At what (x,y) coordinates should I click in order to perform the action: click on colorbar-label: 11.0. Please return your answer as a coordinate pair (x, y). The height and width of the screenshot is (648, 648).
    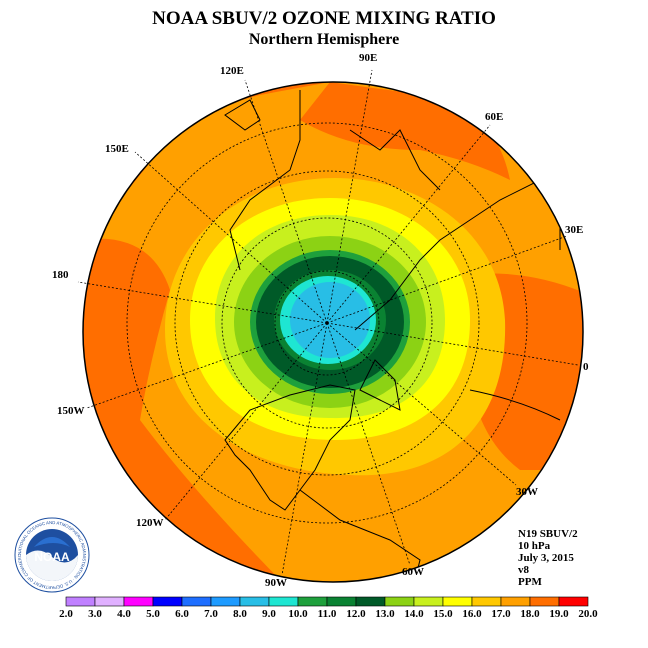
    Looking at the image, I should click on (327, 614).